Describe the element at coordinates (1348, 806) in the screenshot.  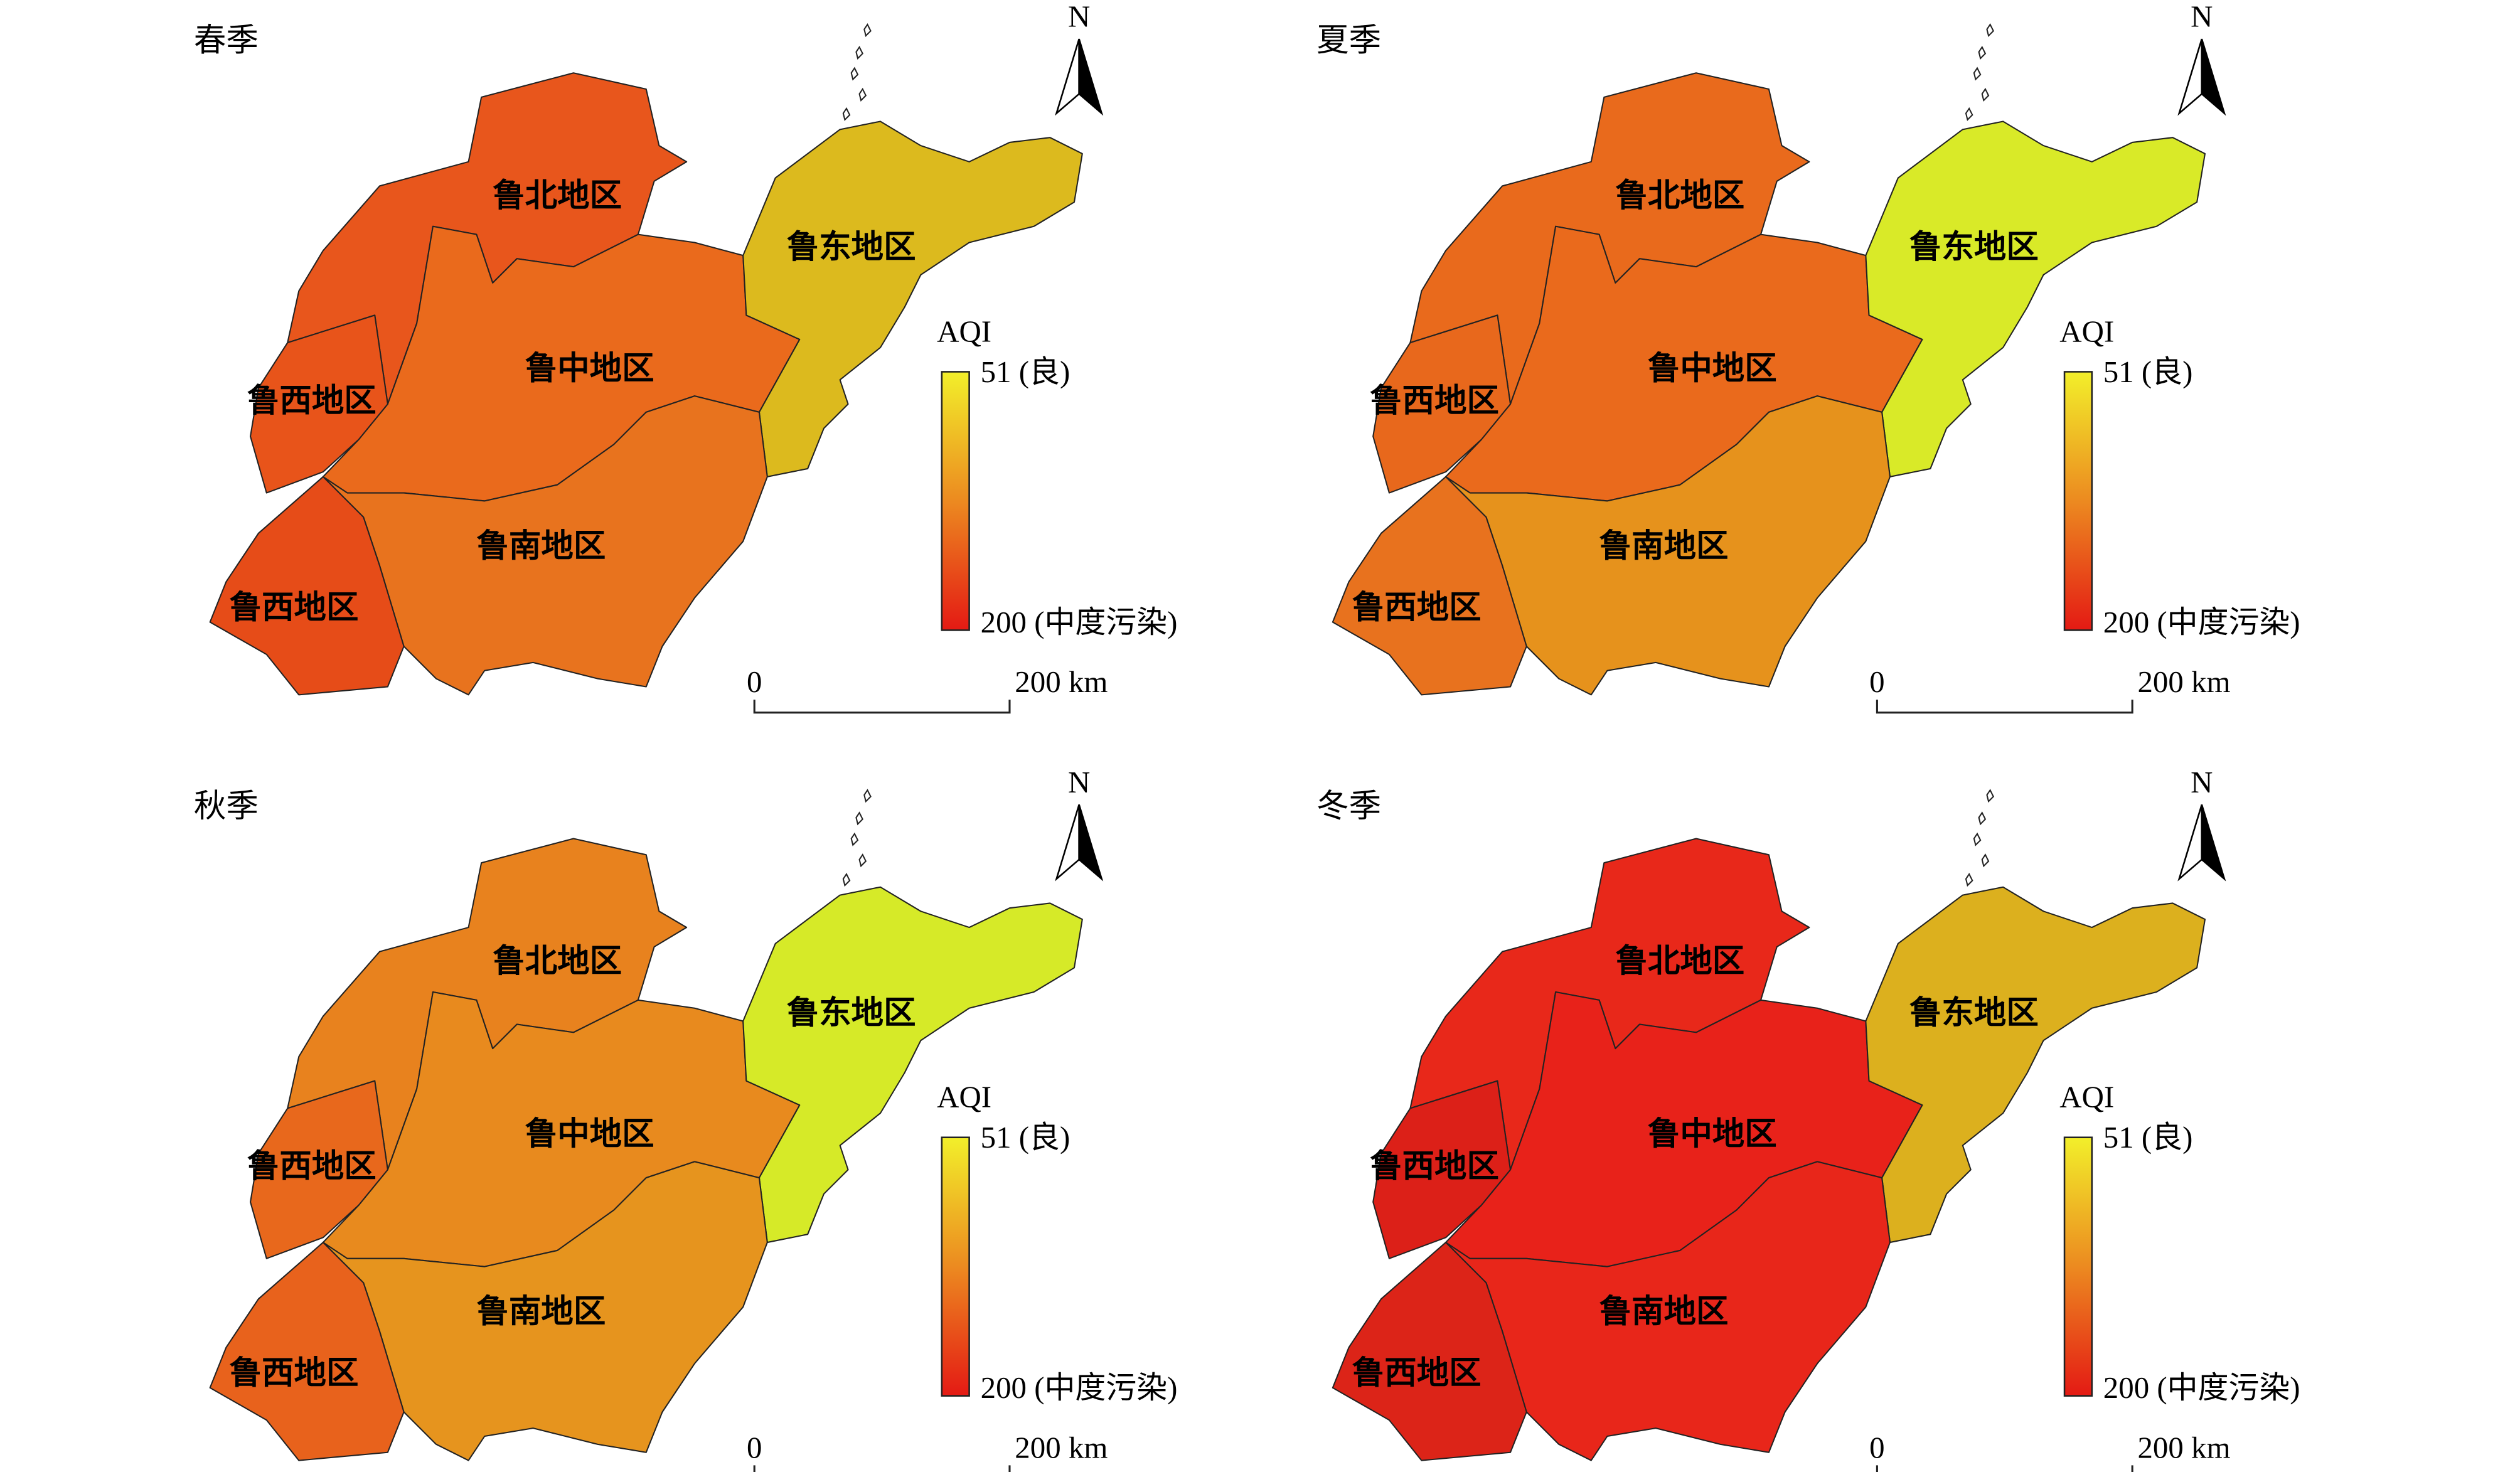
I see `panel-title: 冬季` at that location.